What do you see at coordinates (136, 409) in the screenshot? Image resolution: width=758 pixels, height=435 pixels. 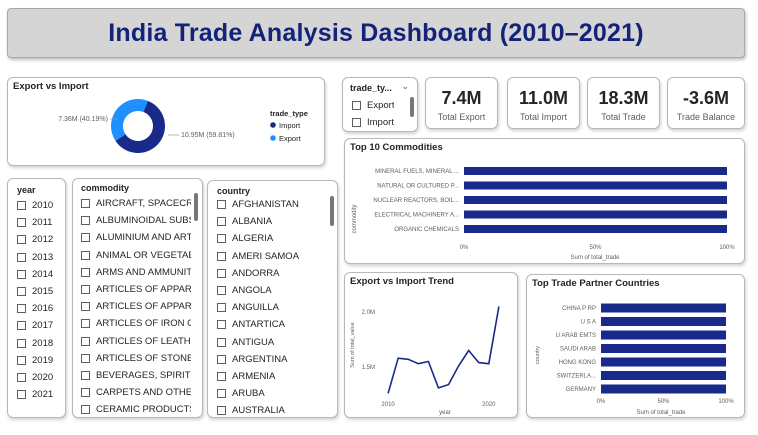 I see `commodity-slicer-item: CERAMIC PRODUCTS.` at bounding box center [136, 409].